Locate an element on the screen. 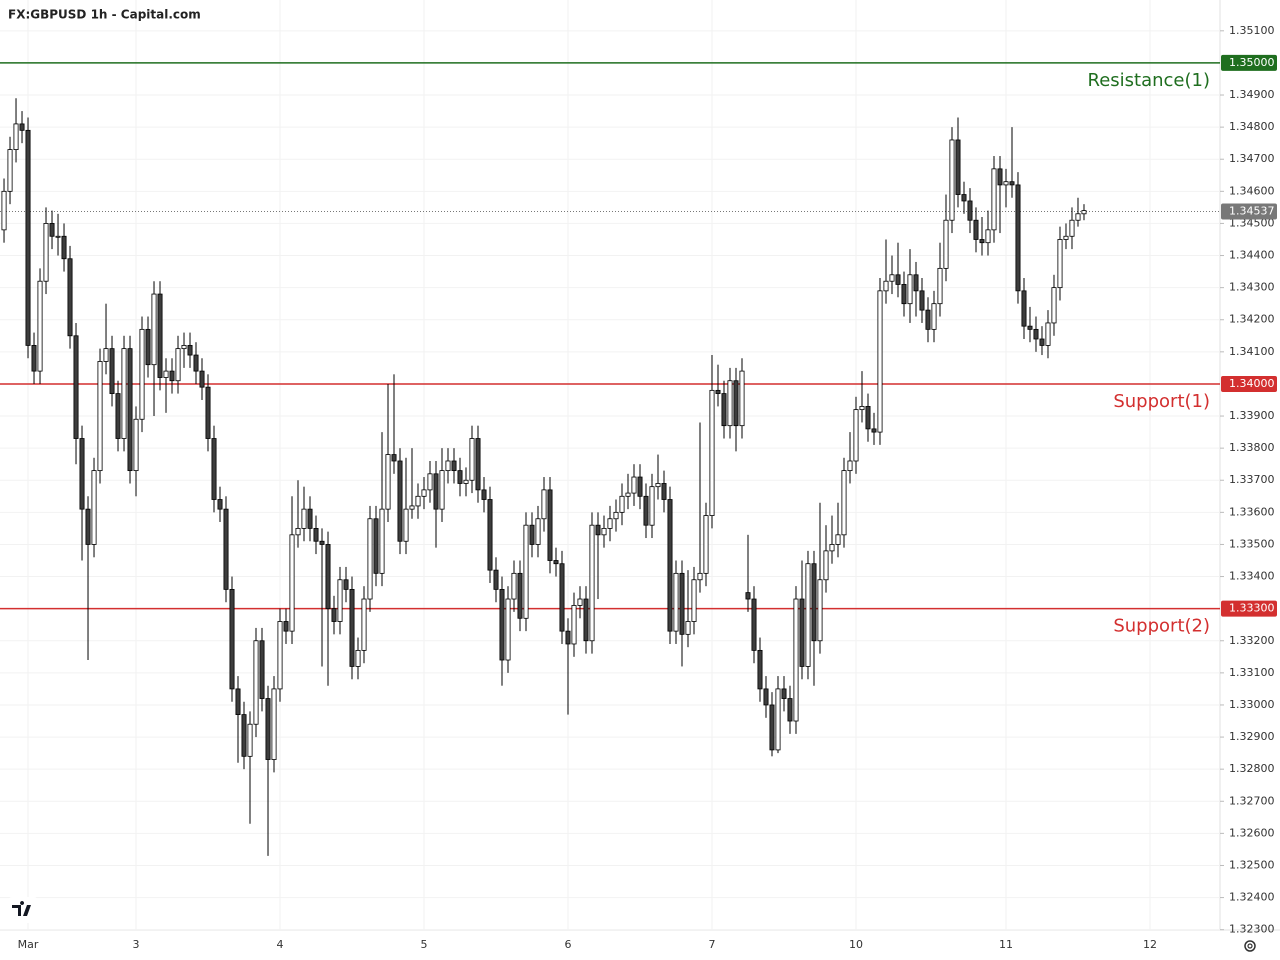 The image size is (1280, 960). last-price-label: 1.34537 is located at coordinates (1252, 211).